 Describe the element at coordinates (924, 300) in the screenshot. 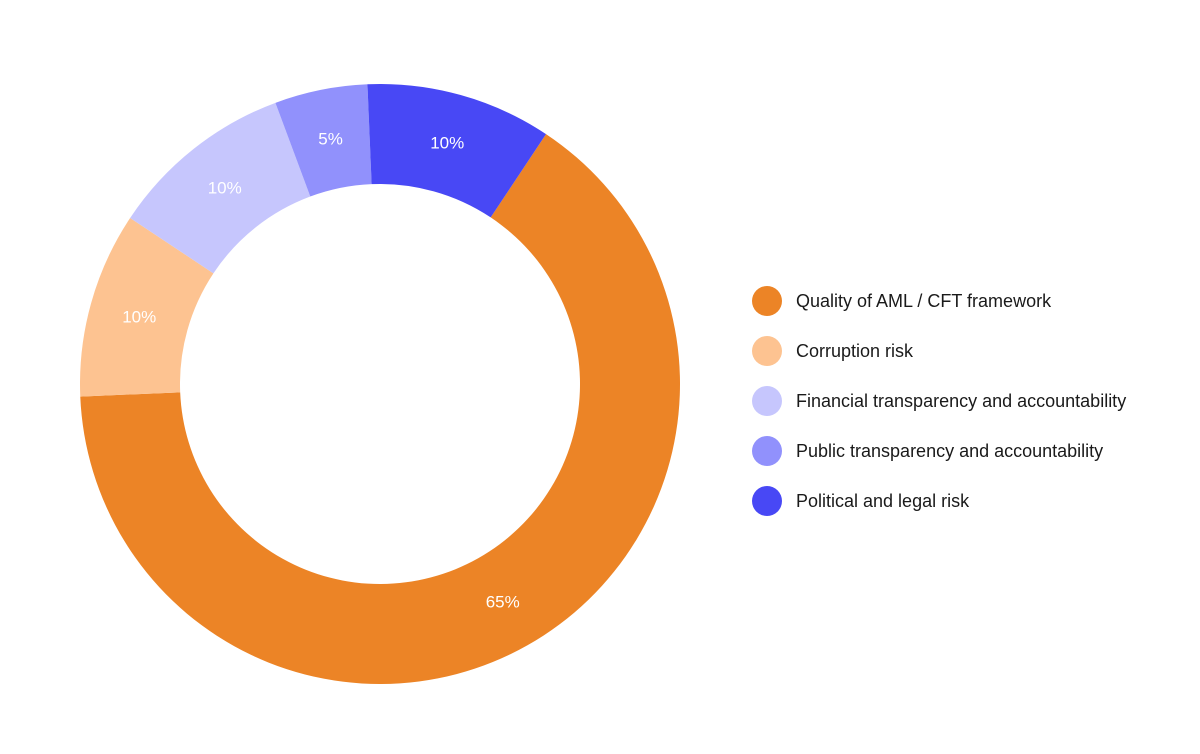

I see `legend-label: Quality of AML / CFT framework` at that location.